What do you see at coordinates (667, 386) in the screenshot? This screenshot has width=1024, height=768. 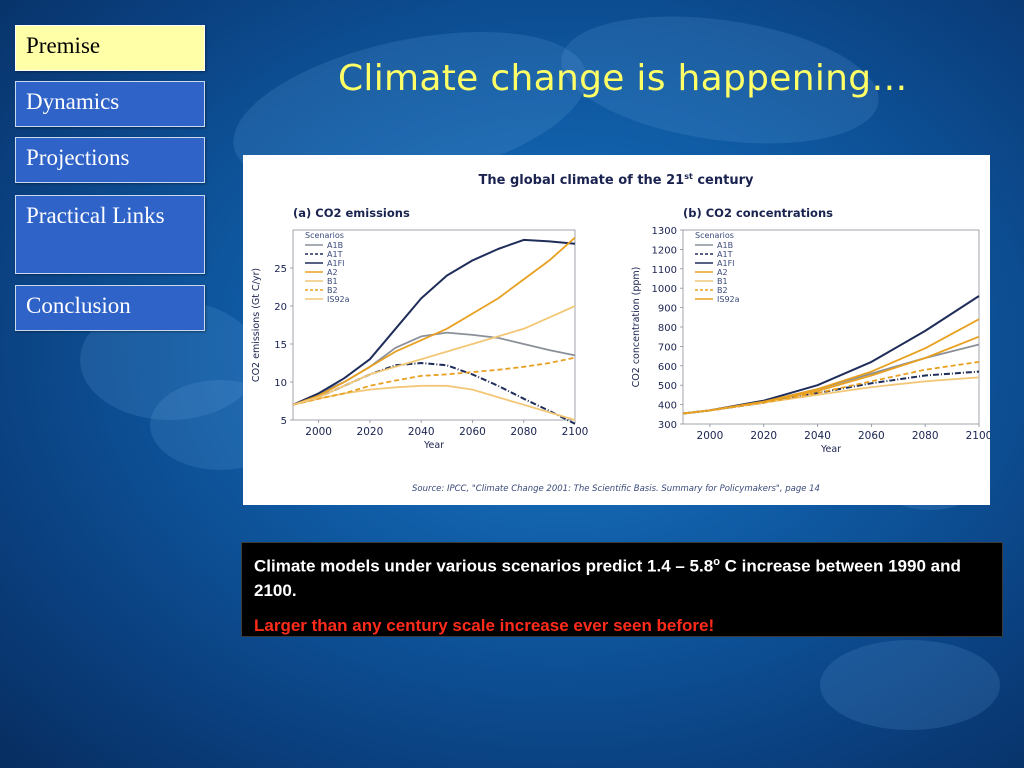 I see `y-tick-label: 500` at bounding box center [667, 386].